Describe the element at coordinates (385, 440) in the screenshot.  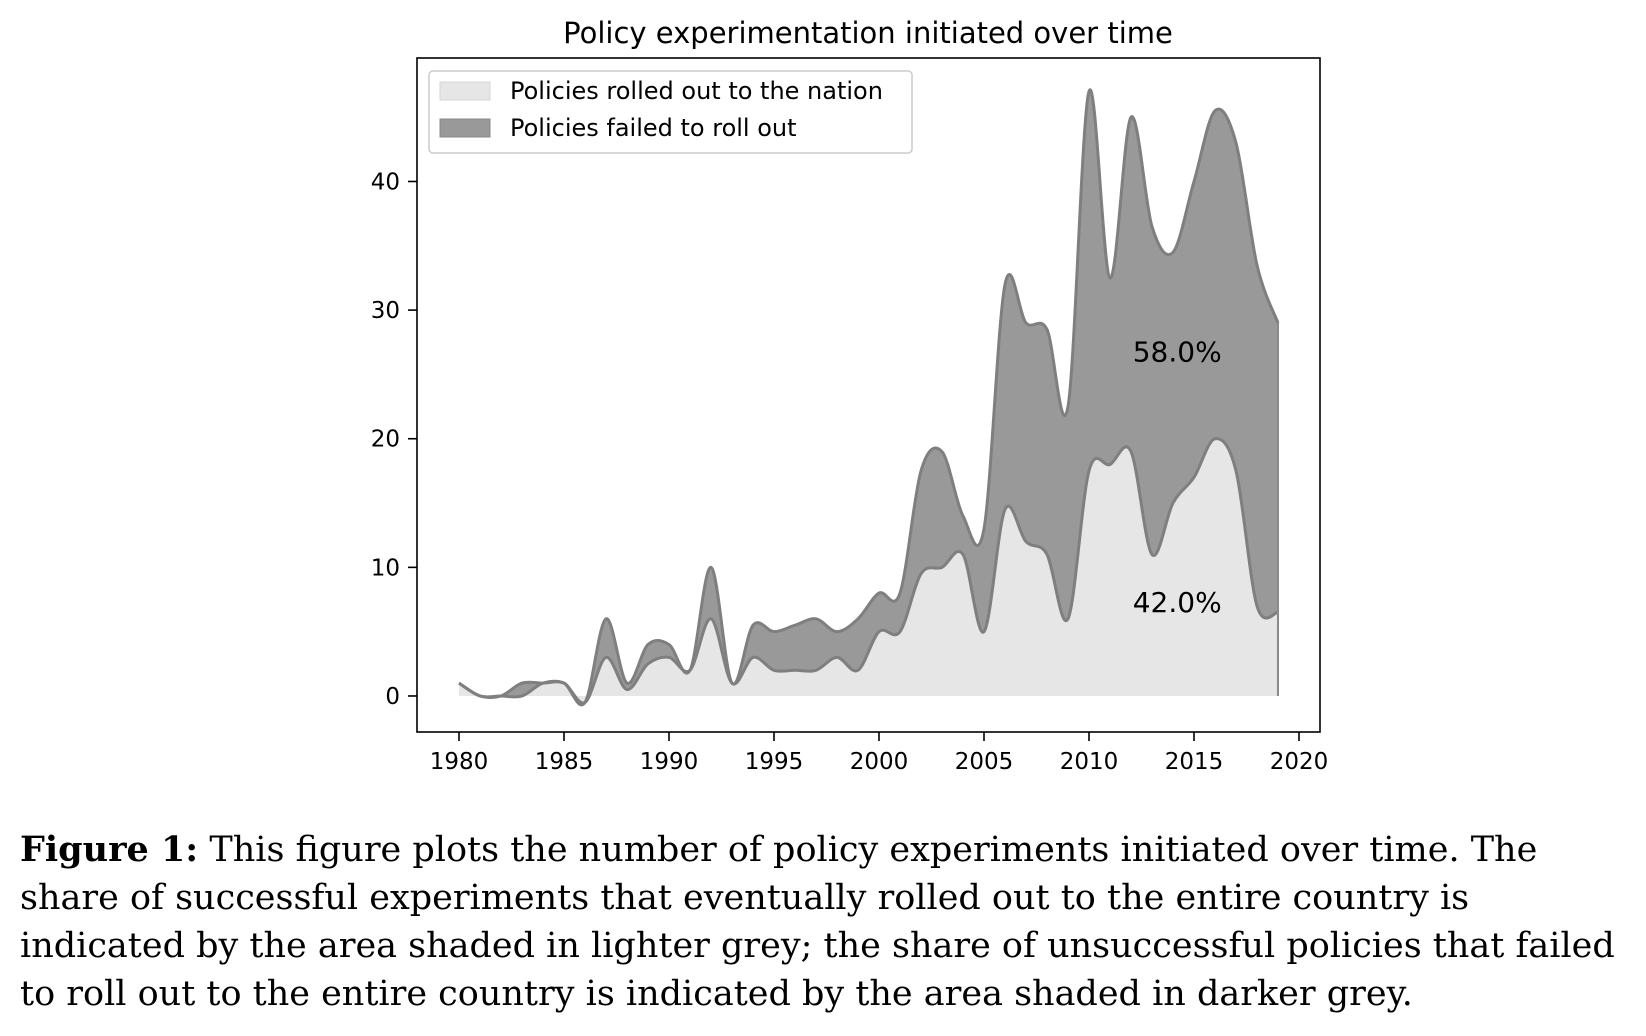
I see `y-tick-label-20: 20` at that location.